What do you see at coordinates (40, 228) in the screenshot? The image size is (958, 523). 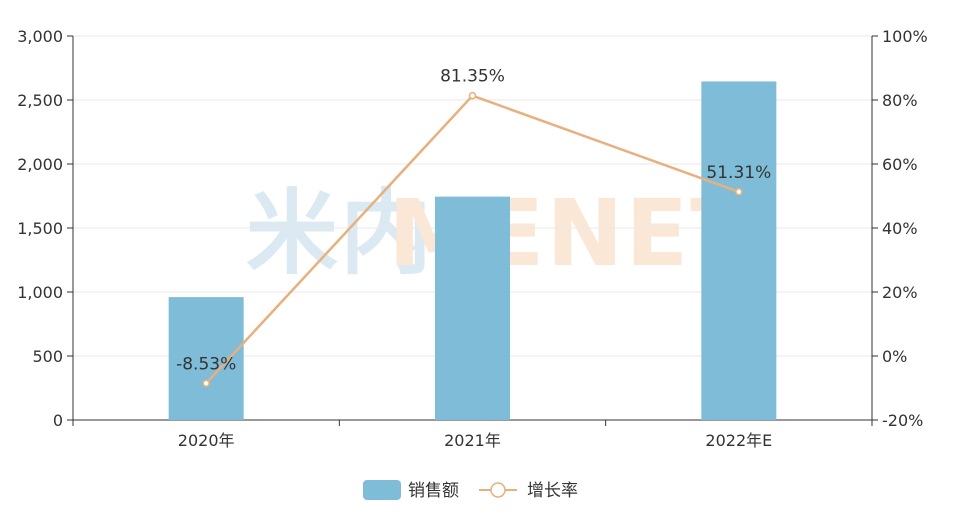 I see `y-left-tick-label: 1,500` at bounding box center [40, 228].